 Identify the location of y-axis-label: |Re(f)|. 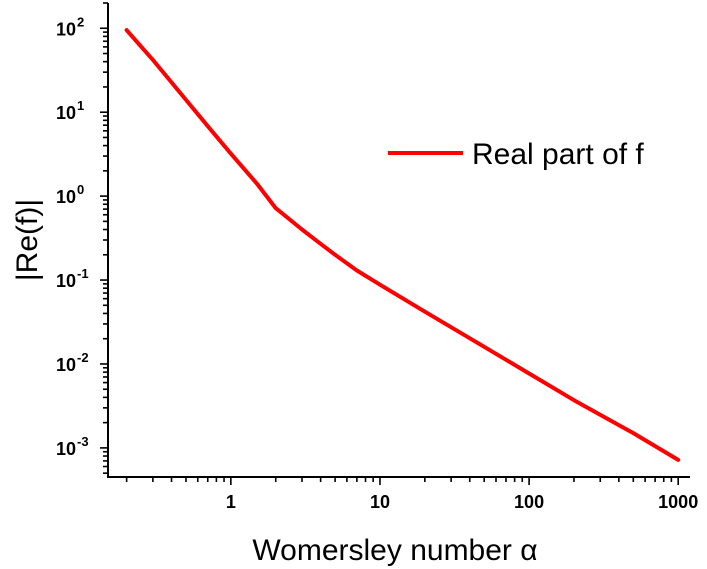
(27, 240).